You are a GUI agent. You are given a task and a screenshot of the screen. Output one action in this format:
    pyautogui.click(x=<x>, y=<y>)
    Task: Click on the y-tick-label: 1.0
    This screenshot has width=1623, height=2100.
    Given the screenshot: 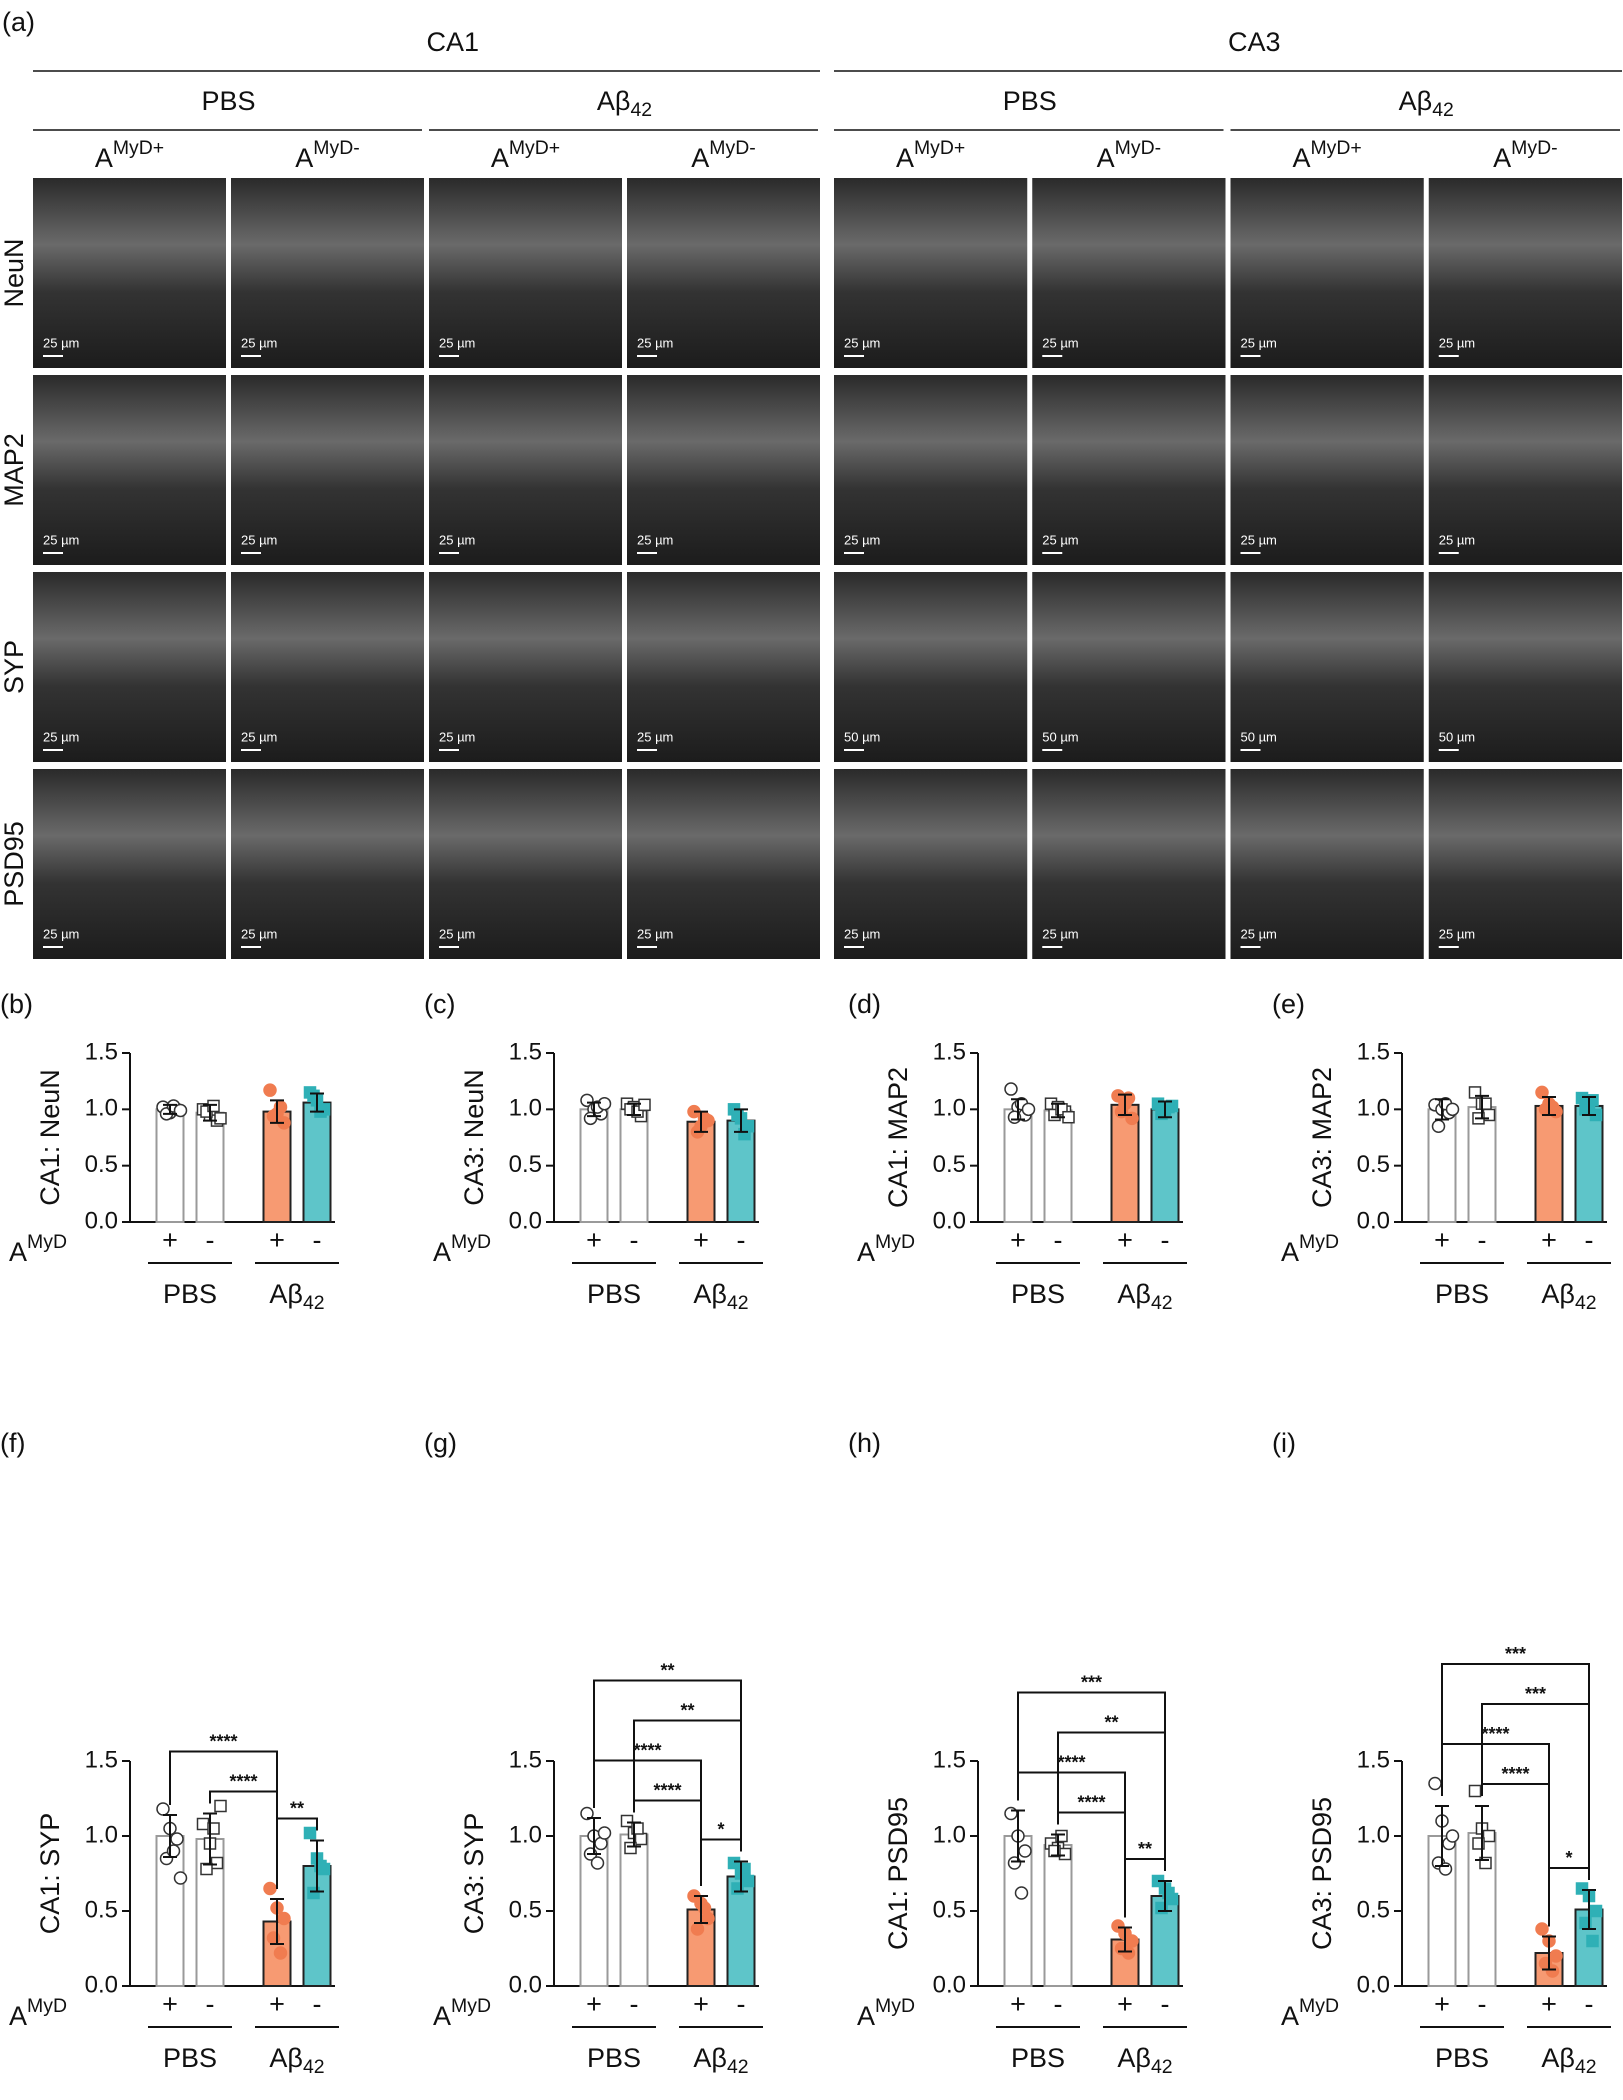 What is the action you would take?
    pyautogui.click(x=949, y=1834)
    